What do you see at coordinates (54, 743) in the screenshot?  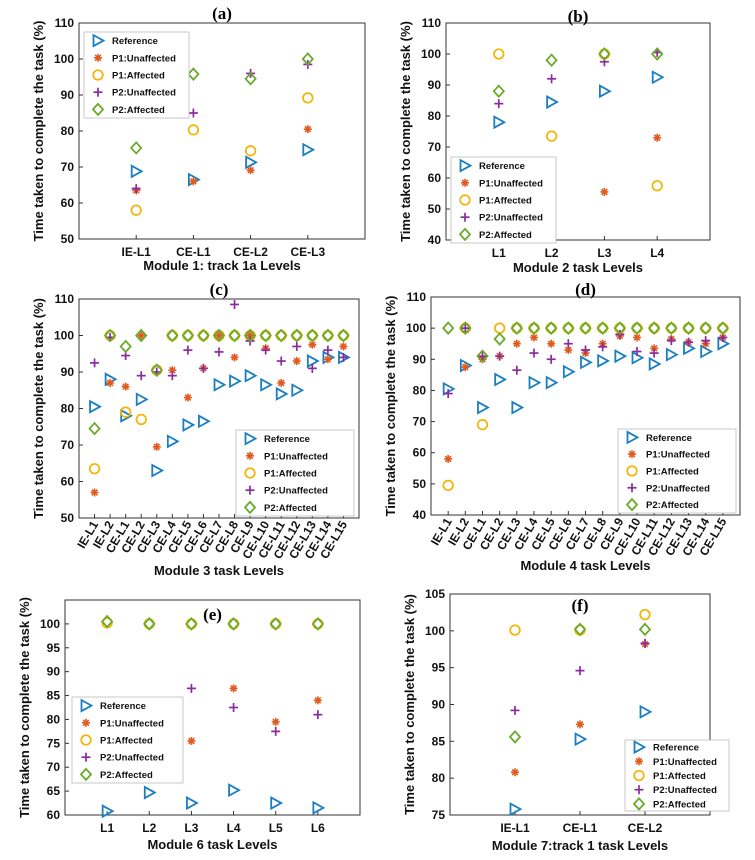 I see `panel-e-ytick-label: 75` at bounding box center [54, 743].